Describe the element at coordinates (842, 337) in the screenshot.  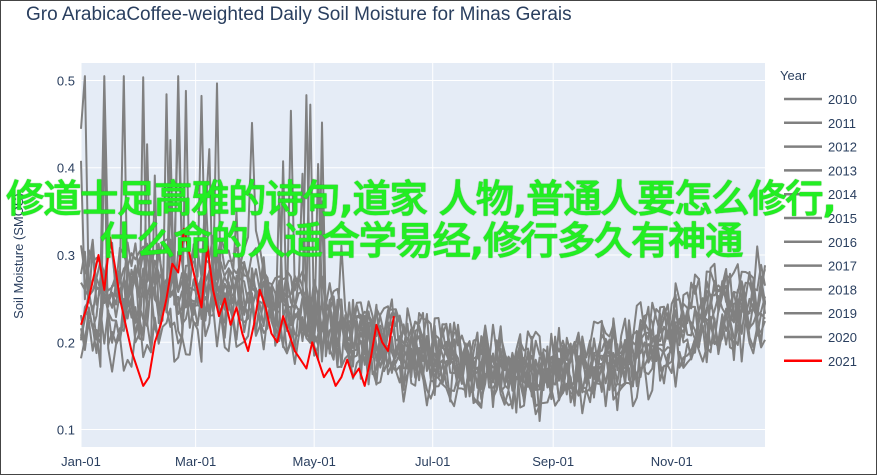
I see `legend-label: 2020` at that location.